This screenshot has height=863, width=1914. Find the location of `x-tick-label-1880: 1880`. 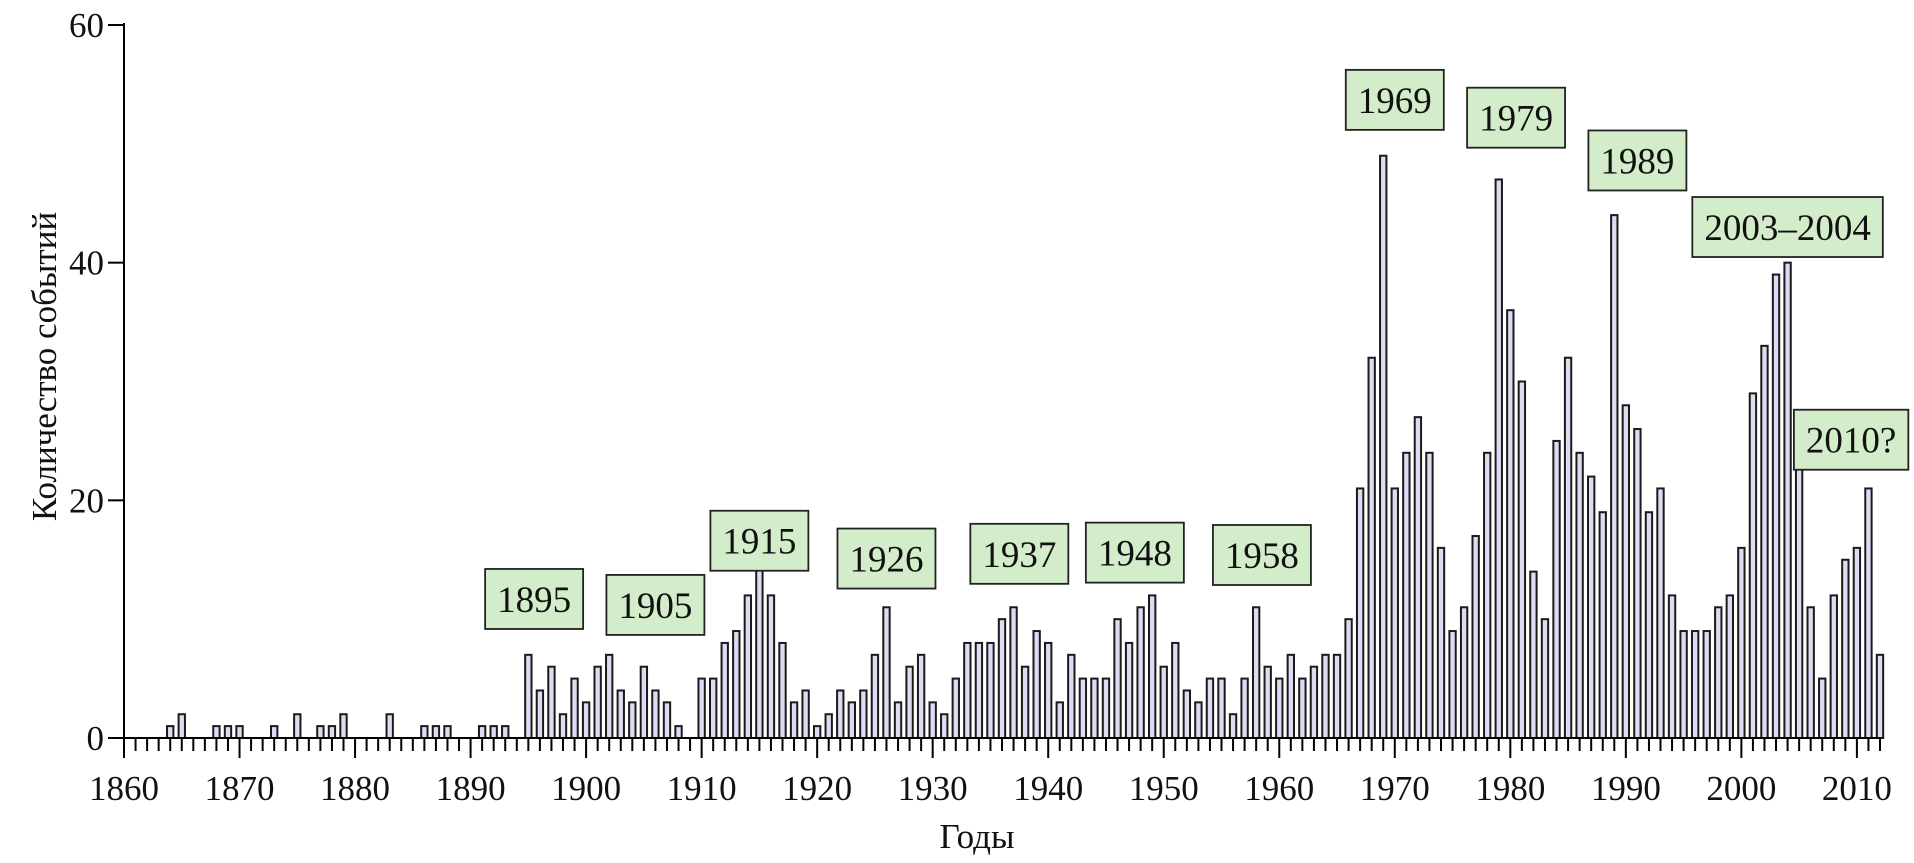

x-tick-label-1880: 1880 is located at coordinates (355, 788).